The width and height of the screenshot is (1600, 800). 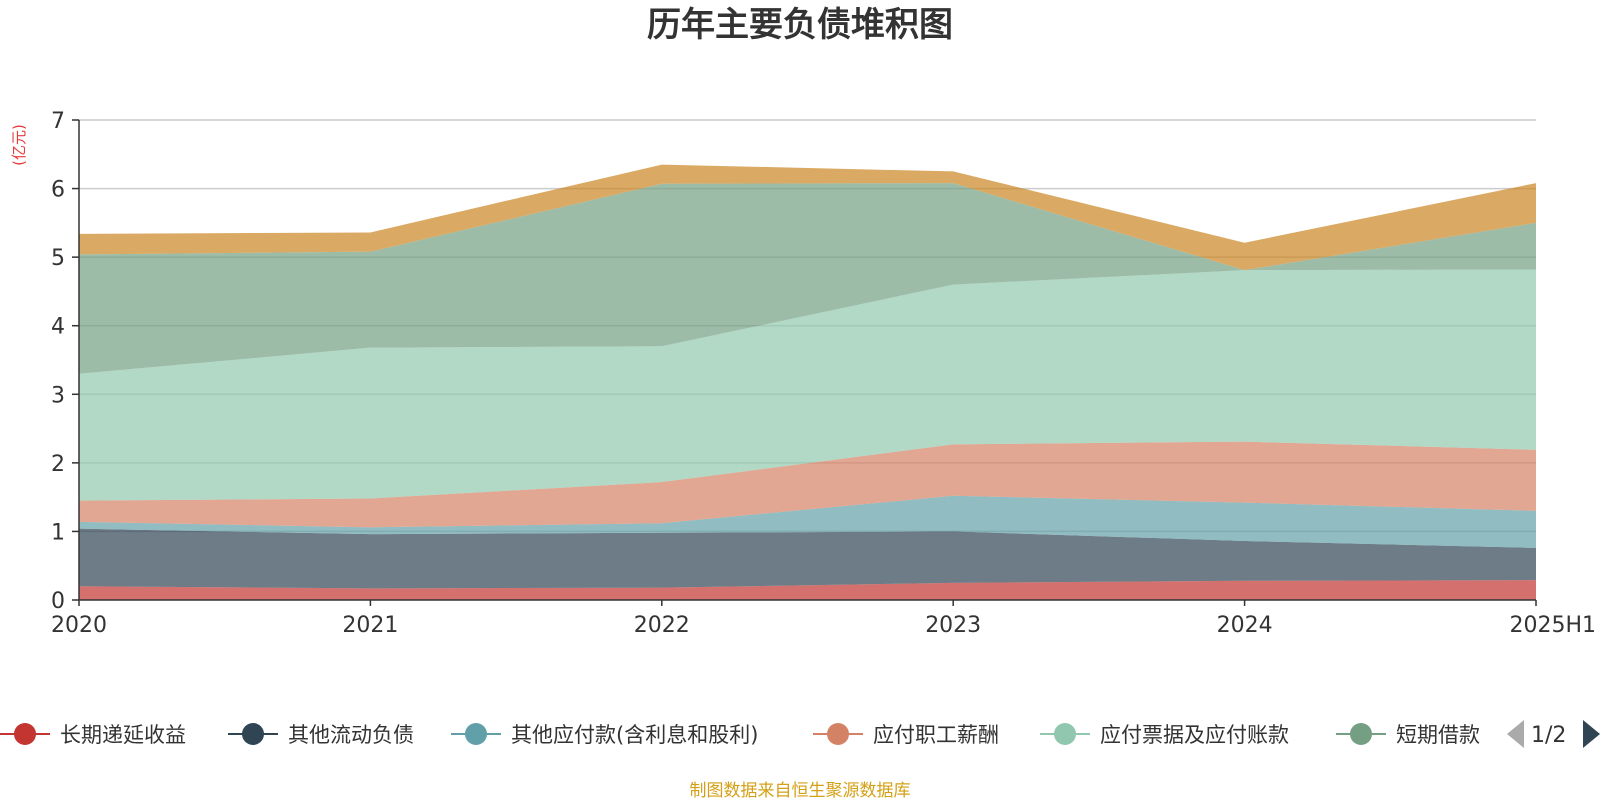 What do you see at coordinates (1552, 625) in the screenshot?
I see `x-tick-label: 2025H1` at bounding box center [1552, 625].